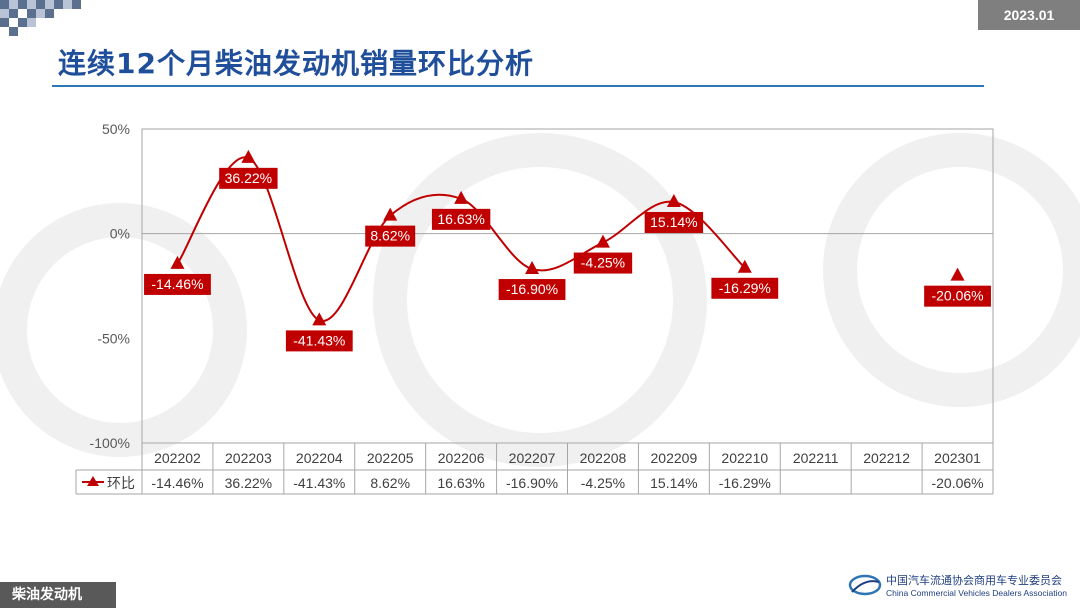 The image size is (1080, 608). I want to click on table-value-cell: -14.46%, so click(177, 483).